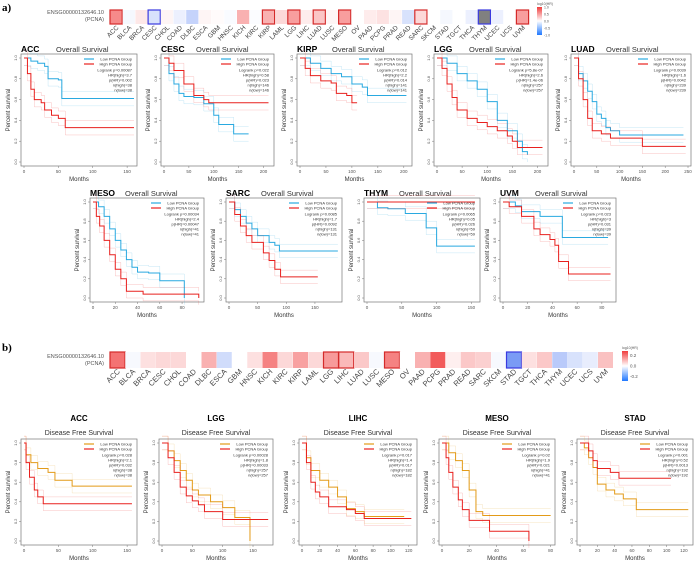 The image size is (694, 565). I want to click on heatmap-cell-stad, so click(446, 17).